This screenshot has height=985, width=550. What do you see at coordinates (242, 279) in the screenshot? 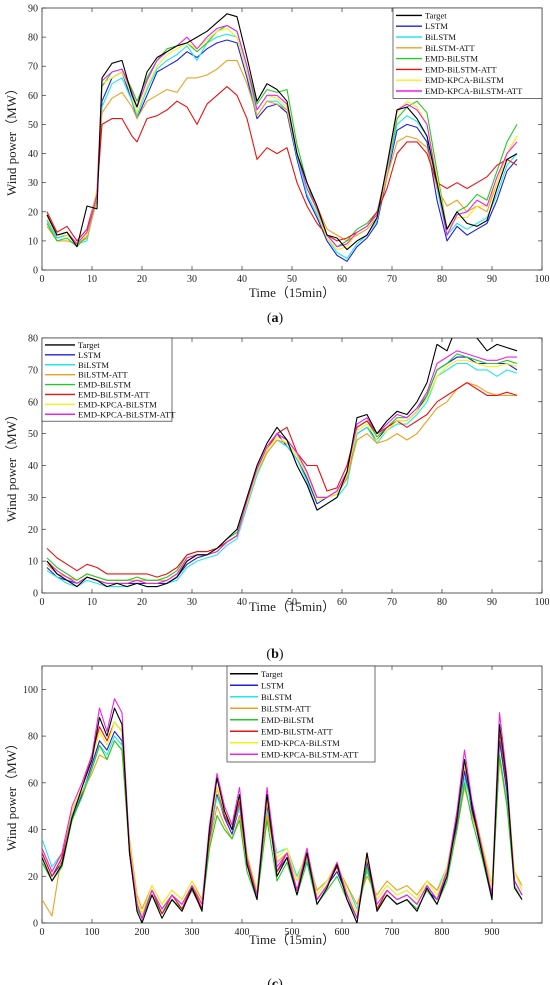
I see `x-tick-label: 40` at bounding box center [242, 279].